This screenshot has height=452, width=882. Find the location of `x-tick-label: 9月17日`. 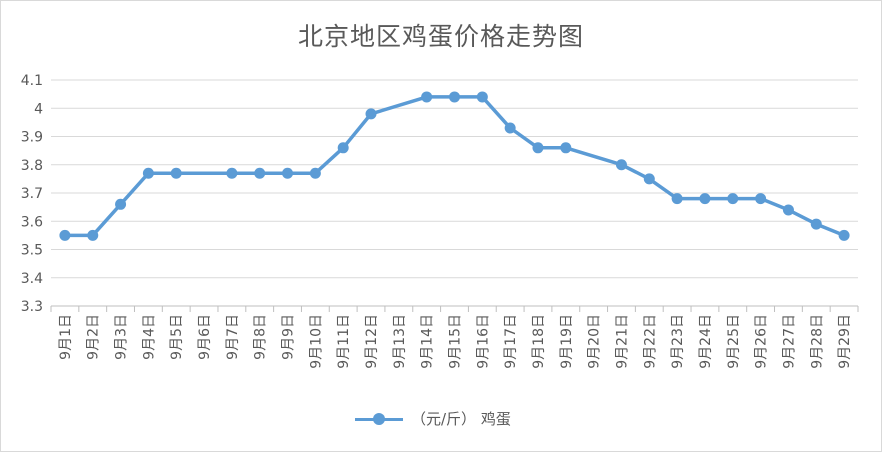

x-tick-label: 9月17日 is located at coordinates (511, 341).